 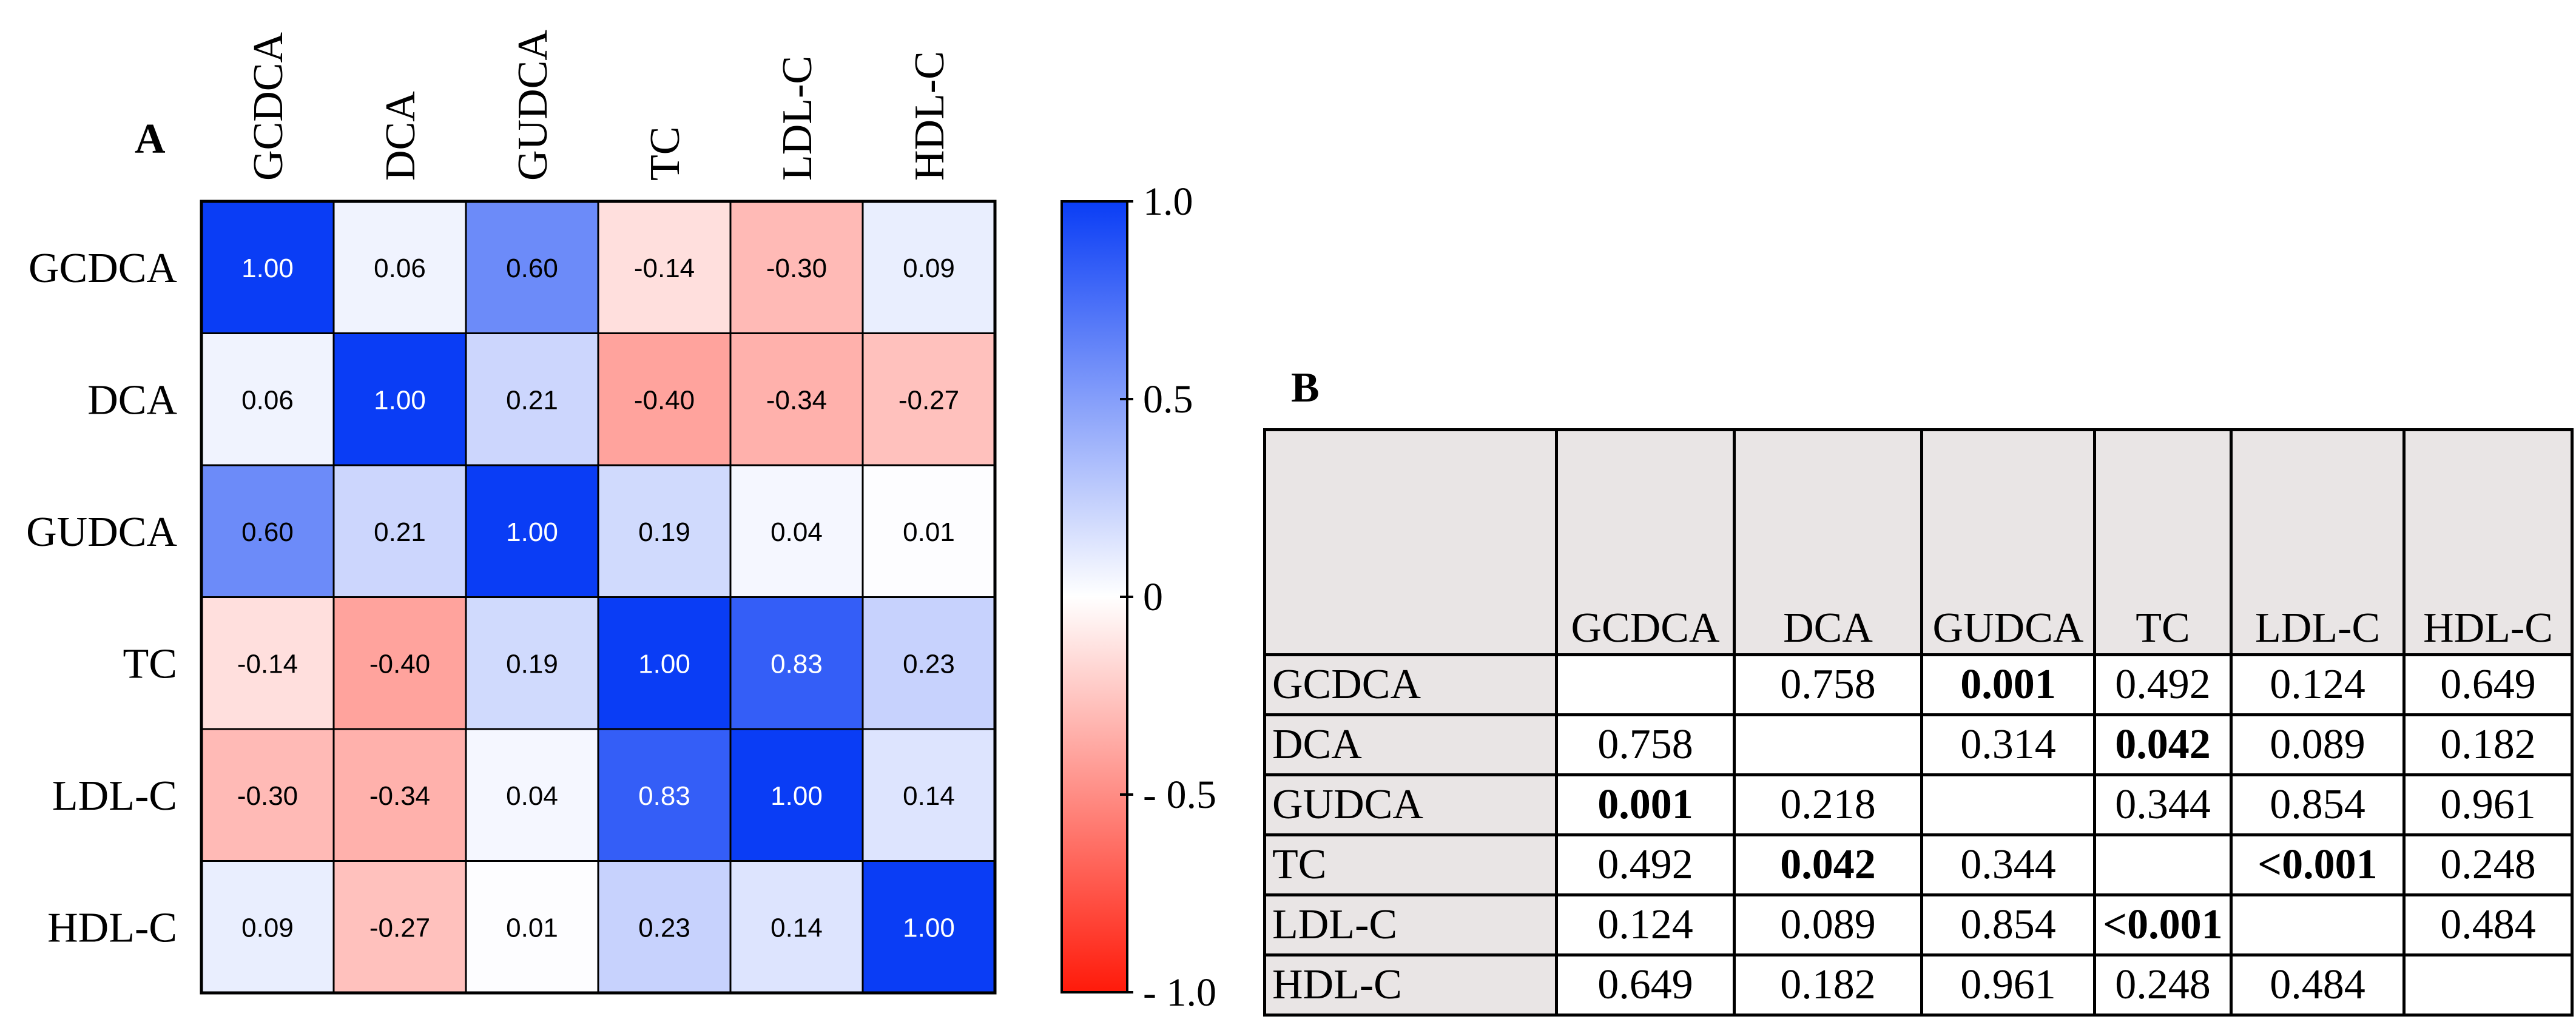 I want to click on table-col-header: GUDCA, so click(x=2008, y=542).